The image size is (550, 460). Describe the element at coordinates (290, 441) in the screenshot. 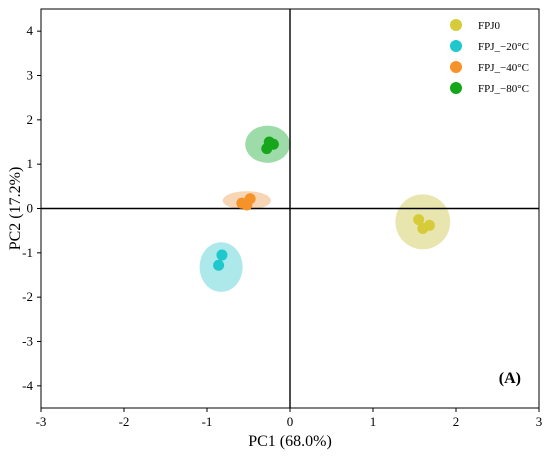

I see `x-axis-label: PC1 (68.0%)` at that location.